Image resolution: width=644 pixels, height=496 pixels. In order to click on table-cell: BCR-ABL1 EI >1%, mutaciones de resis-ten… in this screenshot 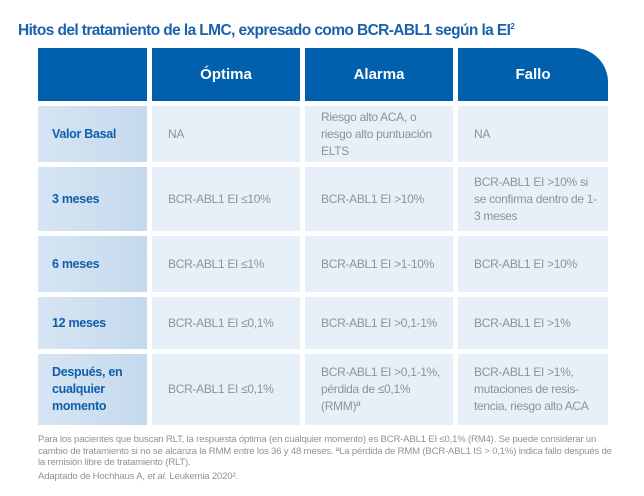, I will do `click(533, 389)`.